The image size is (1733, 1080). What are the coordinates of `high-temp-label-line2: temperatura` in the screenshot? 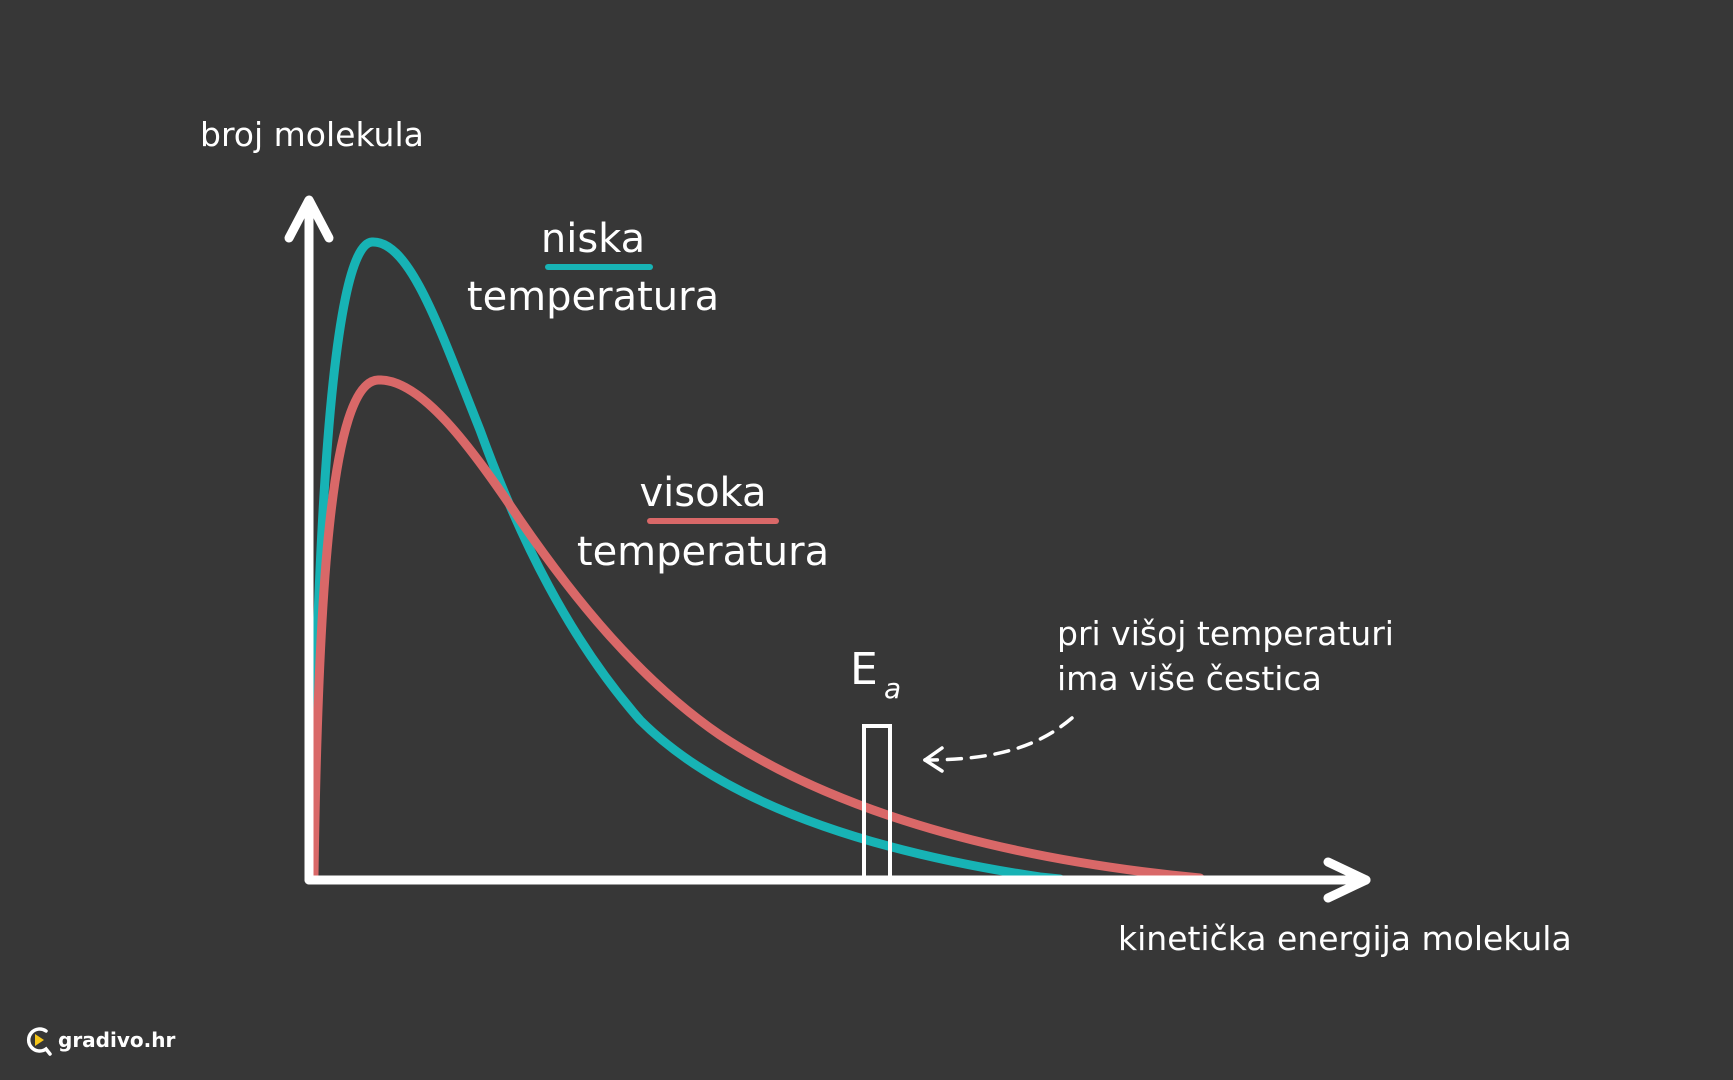 It's located at (703, 552).